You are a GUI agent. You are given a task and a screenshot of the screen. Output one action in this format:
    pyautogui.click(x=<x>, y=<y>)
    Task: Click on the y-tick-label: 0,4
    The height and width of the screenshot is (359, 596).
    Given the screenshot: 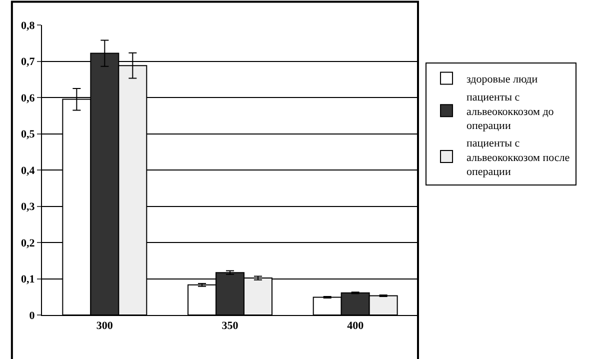 What is the action you would take?
    pyautogui.click(x=28, y=170)
    